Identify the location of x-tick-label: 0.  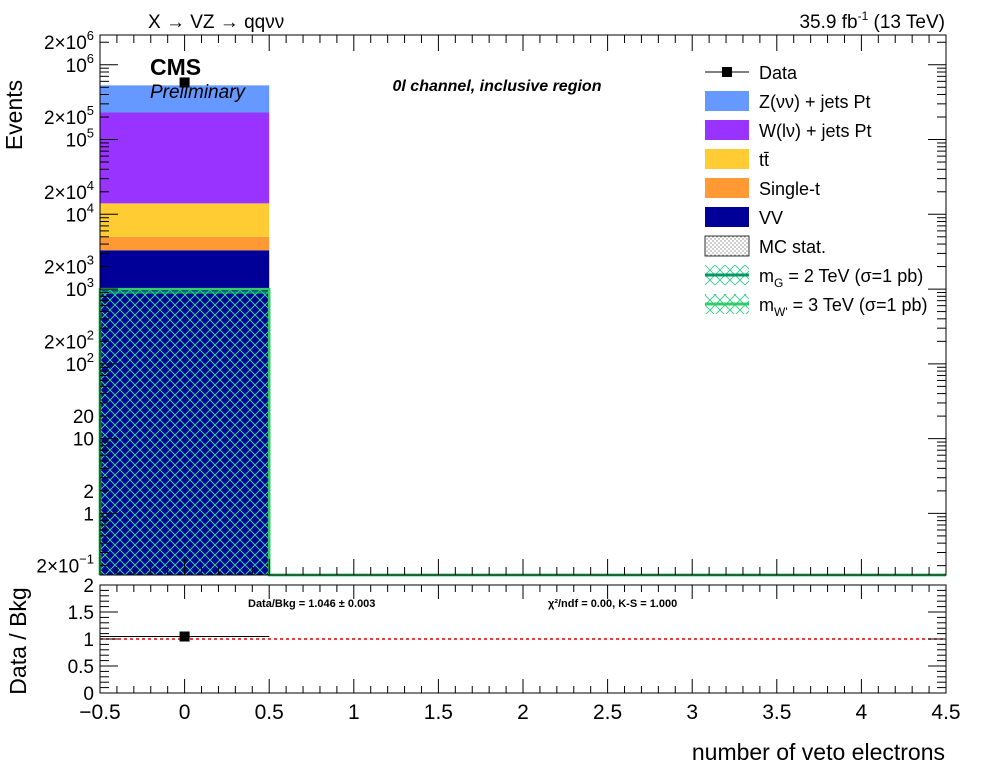
(185, 712).